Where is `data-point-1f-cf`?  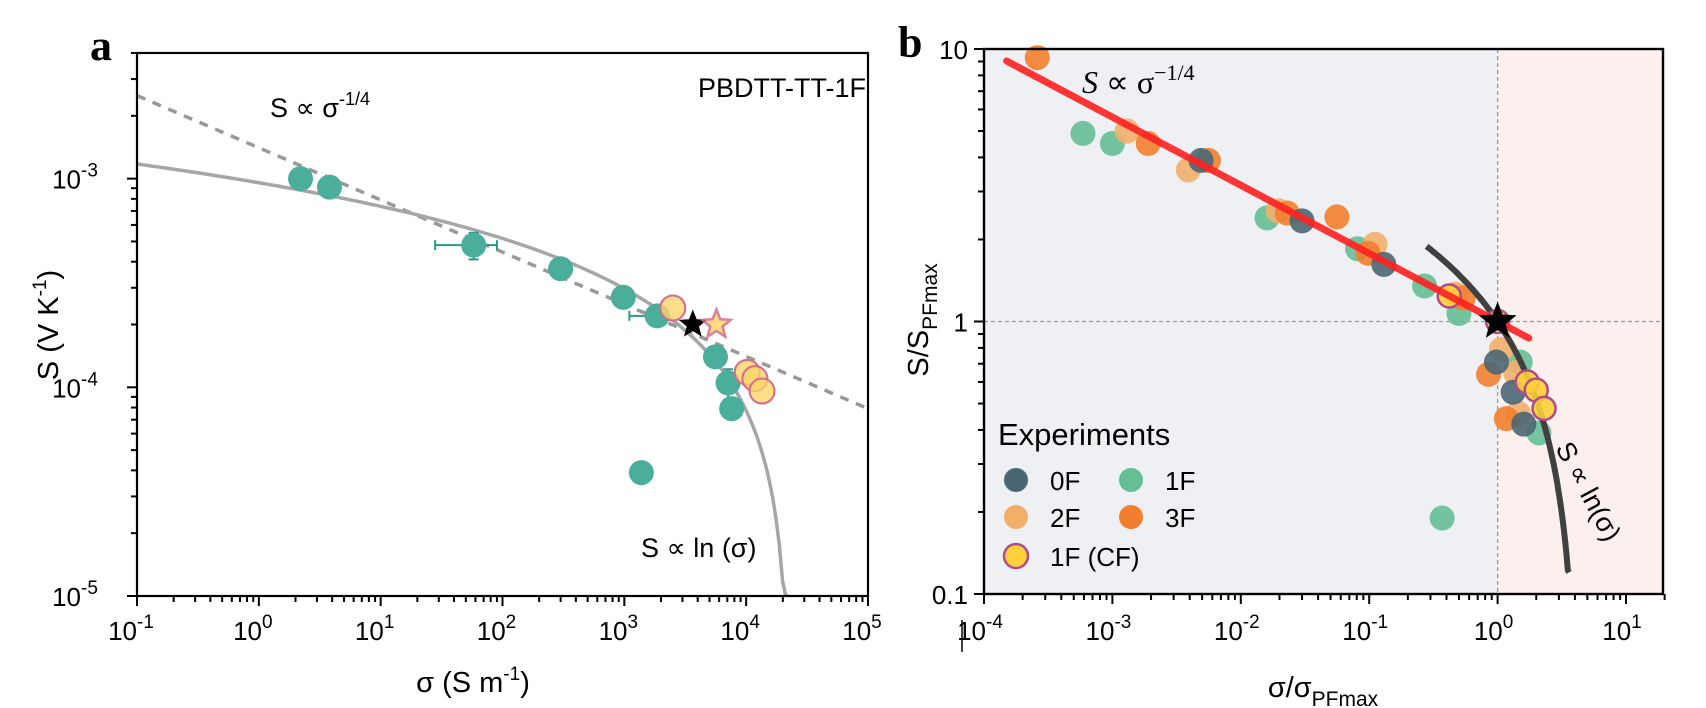 data-point-1f-cf is located at coordinates (1544, 408).